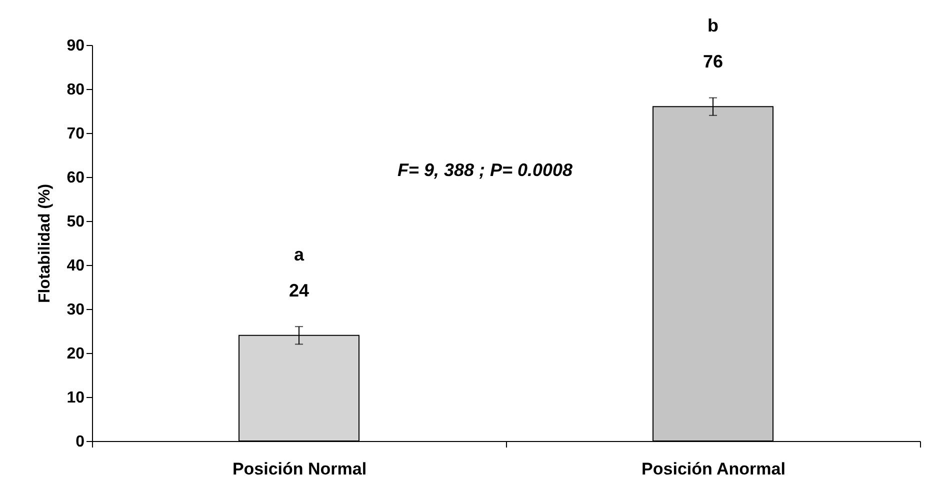 The image size is (927, 488). Describe the element at coordinates (80, 442) in the screenshot. I see `y-tick-label: 0` at that location.